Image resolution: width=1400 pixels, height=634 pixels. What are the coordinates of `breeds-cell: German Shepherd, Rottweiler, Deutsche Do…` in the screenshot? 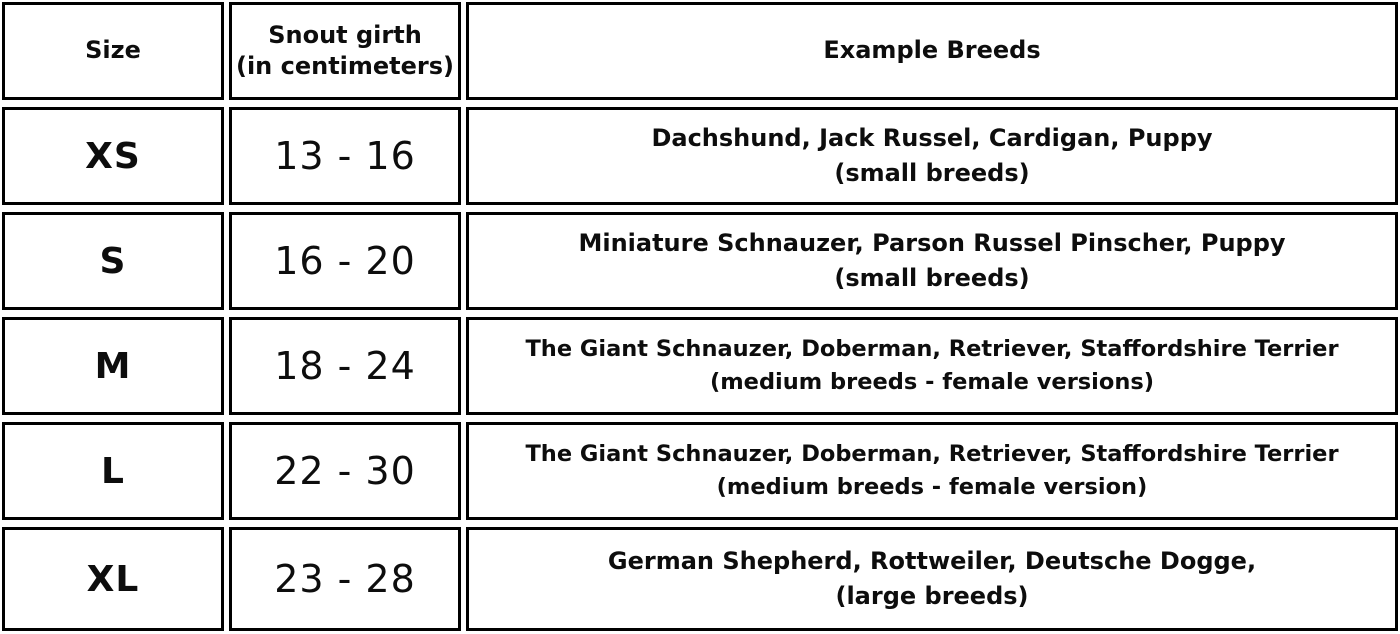 It's located at (932, 579).